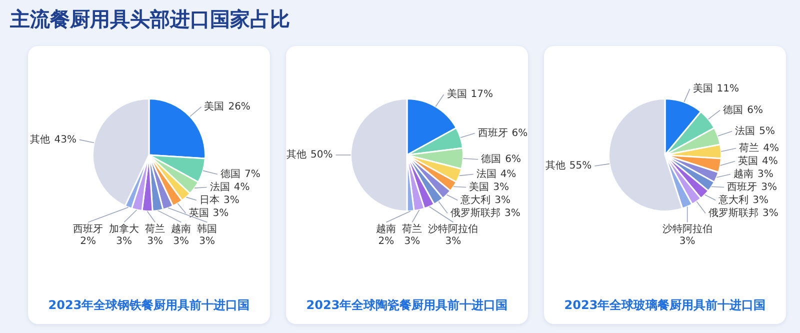 The image size is (800, 333). I want to click on text: 2023年全球玻璃餐厨用具前十进口国, so click(665, 305).